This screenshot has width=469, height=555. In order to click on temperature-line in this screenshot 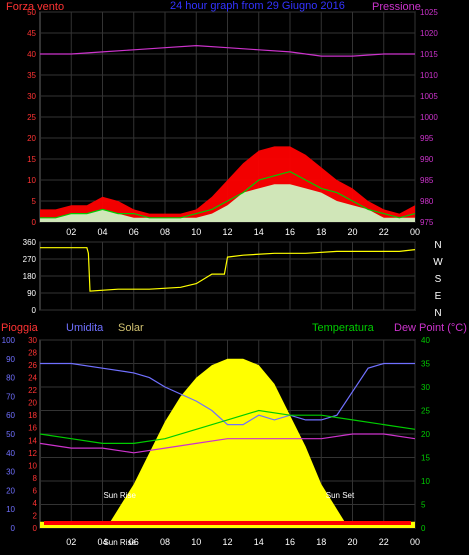, I will do `click(227, 426)`.